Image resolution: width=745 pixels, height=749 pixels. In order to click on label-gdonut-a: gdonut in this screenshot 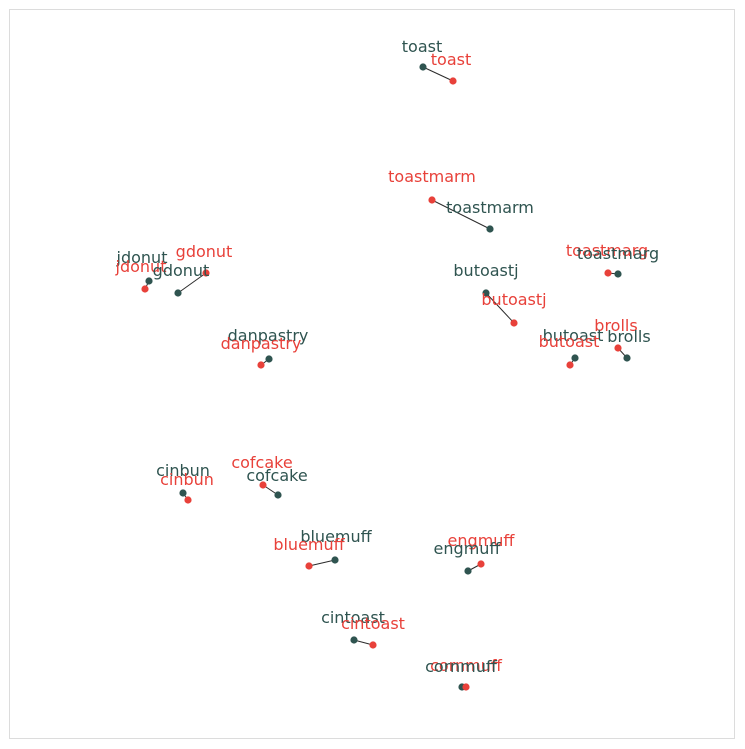, I will do `click(181, 270)`.